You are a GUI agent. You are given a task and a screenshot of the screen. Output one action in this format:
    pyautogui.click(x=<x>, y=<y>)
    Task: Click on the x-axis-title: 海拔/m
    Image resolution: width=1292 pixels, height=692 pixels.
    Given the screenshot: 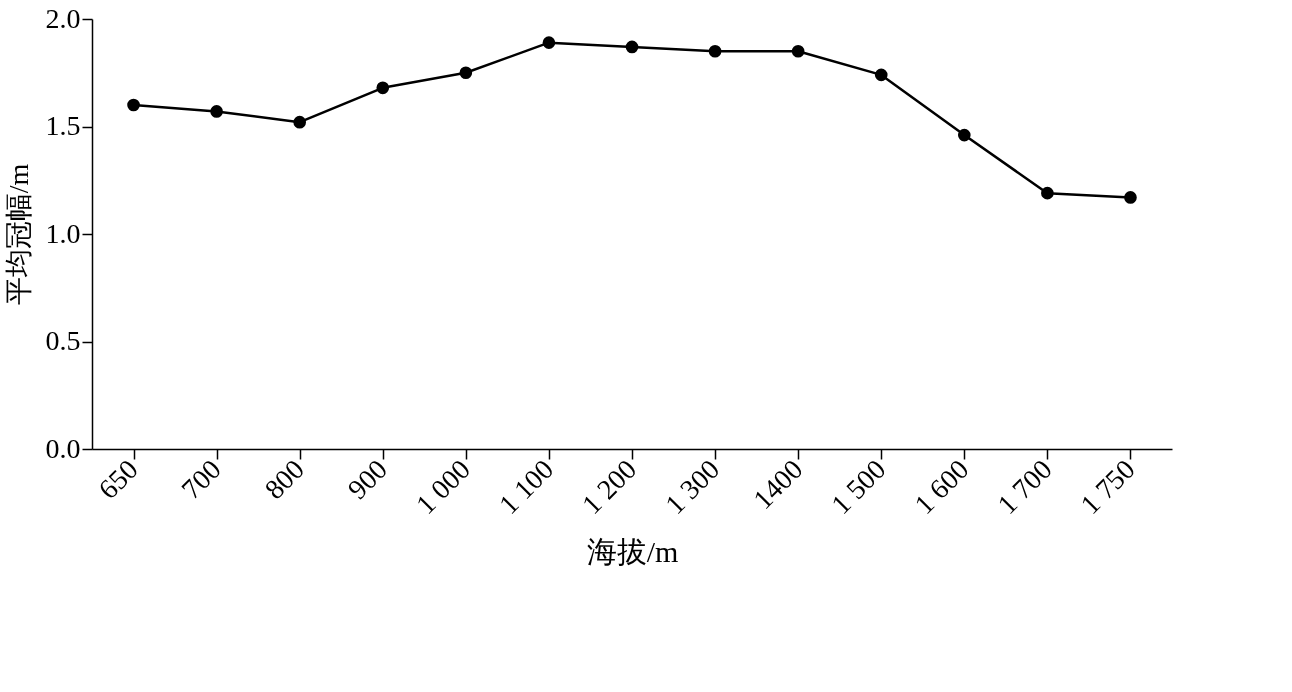 What is the action you would take?
    pyautogui.click(x=632, y=551)
    